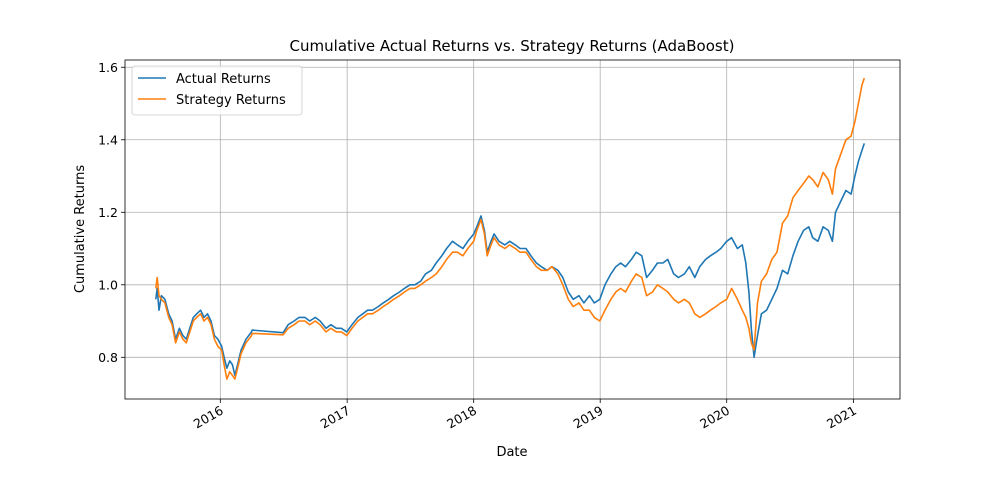 This screenshot has width=1000, height=500. I want to click on y-axis-title: Cumulative Returns, so click(80, 229).